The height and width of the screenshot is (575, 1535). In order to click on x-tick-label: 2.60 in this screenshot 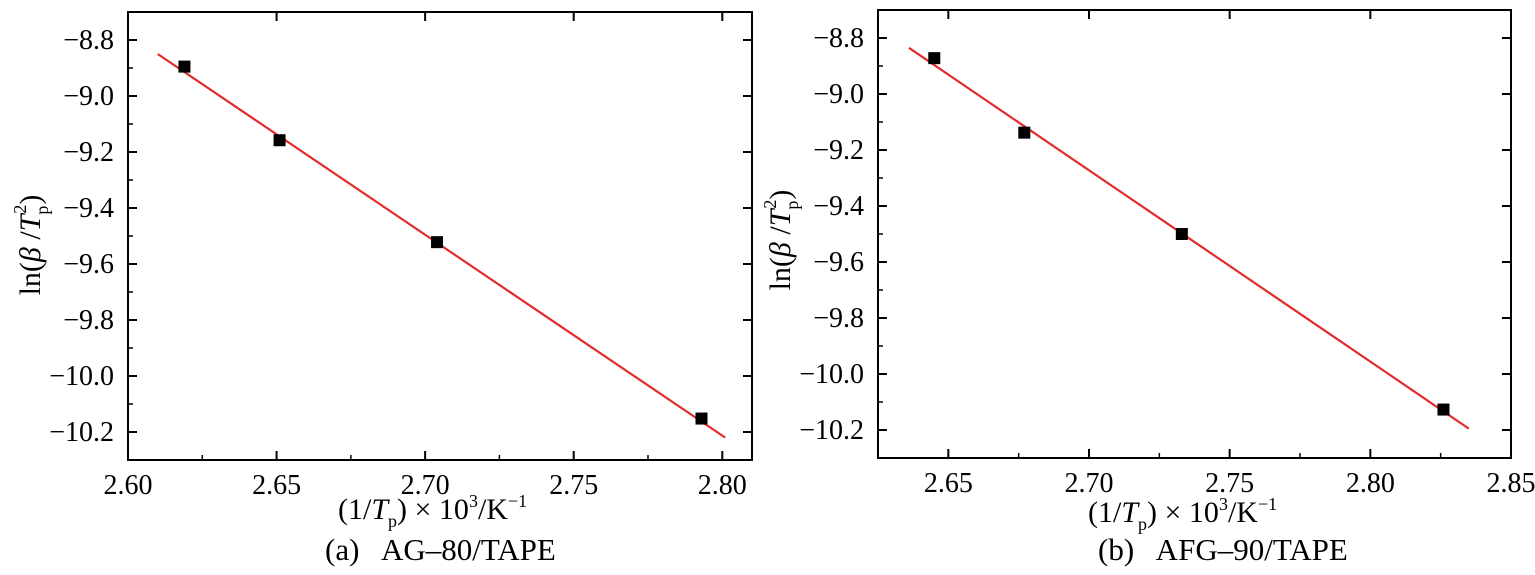, I will do `click(128, 485)`.